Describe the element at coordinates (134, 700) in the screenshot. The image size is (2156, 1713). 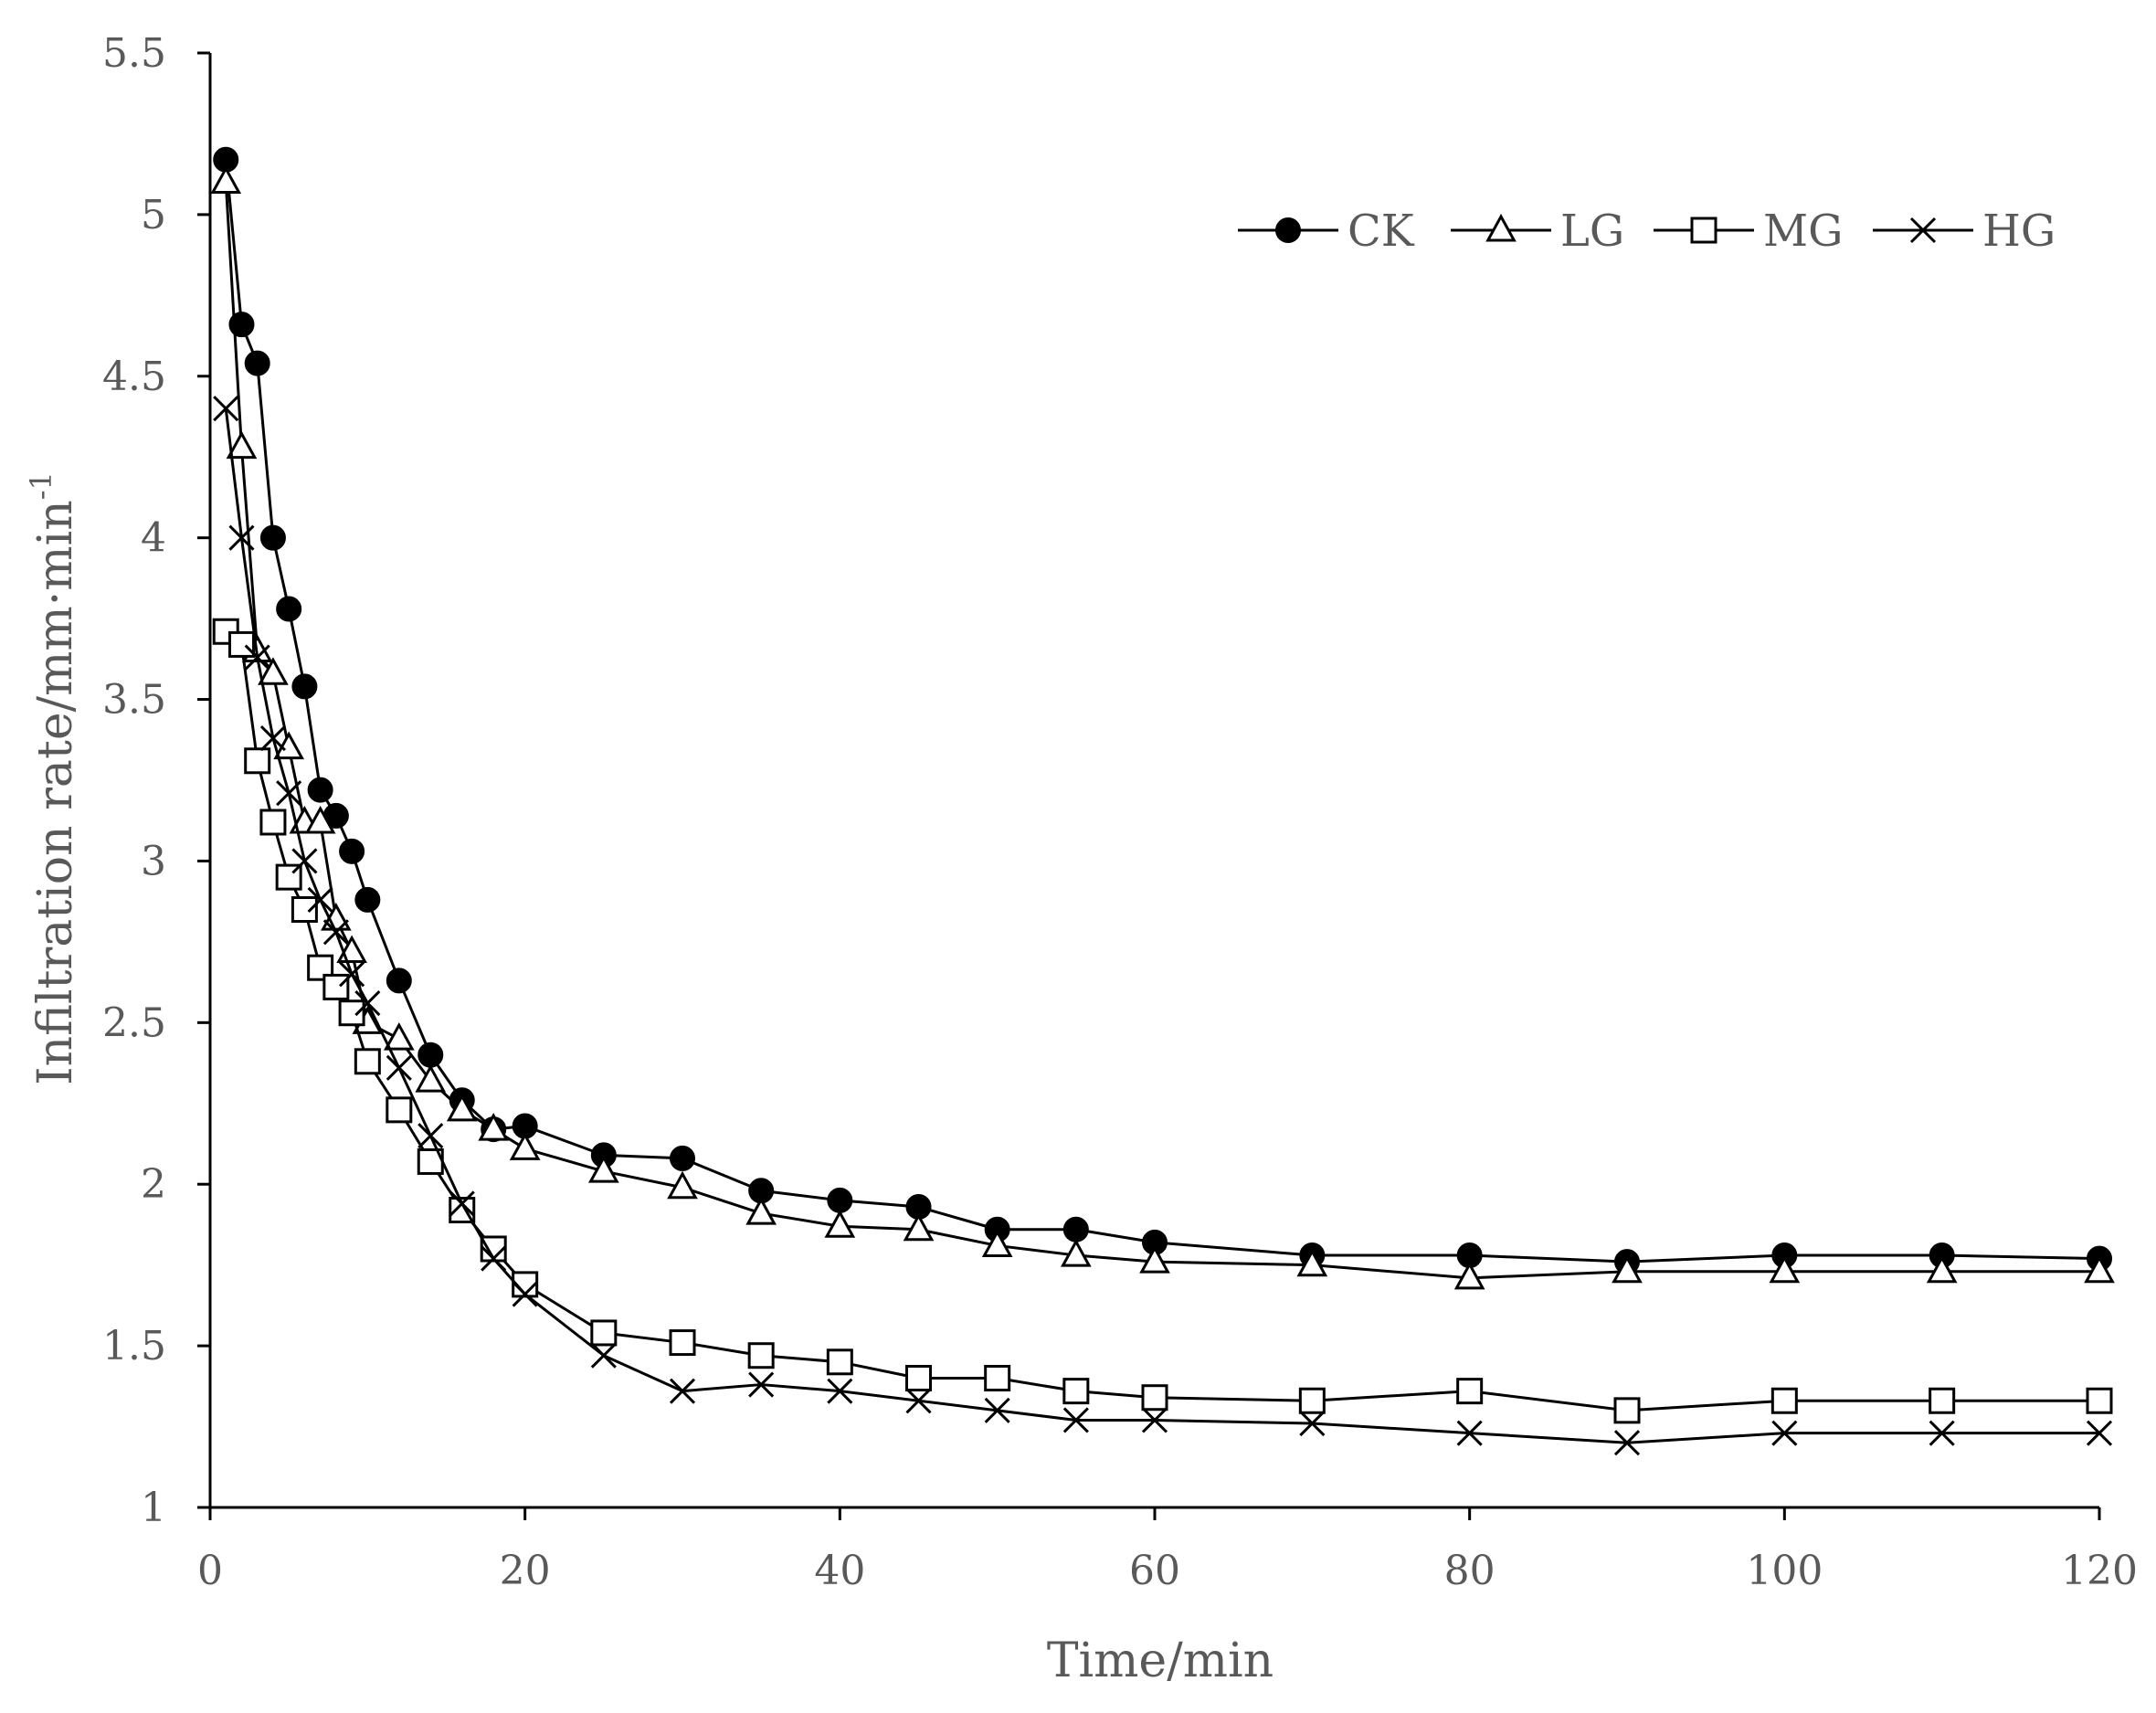
I see `y-tick-label: 3.5` at that location.